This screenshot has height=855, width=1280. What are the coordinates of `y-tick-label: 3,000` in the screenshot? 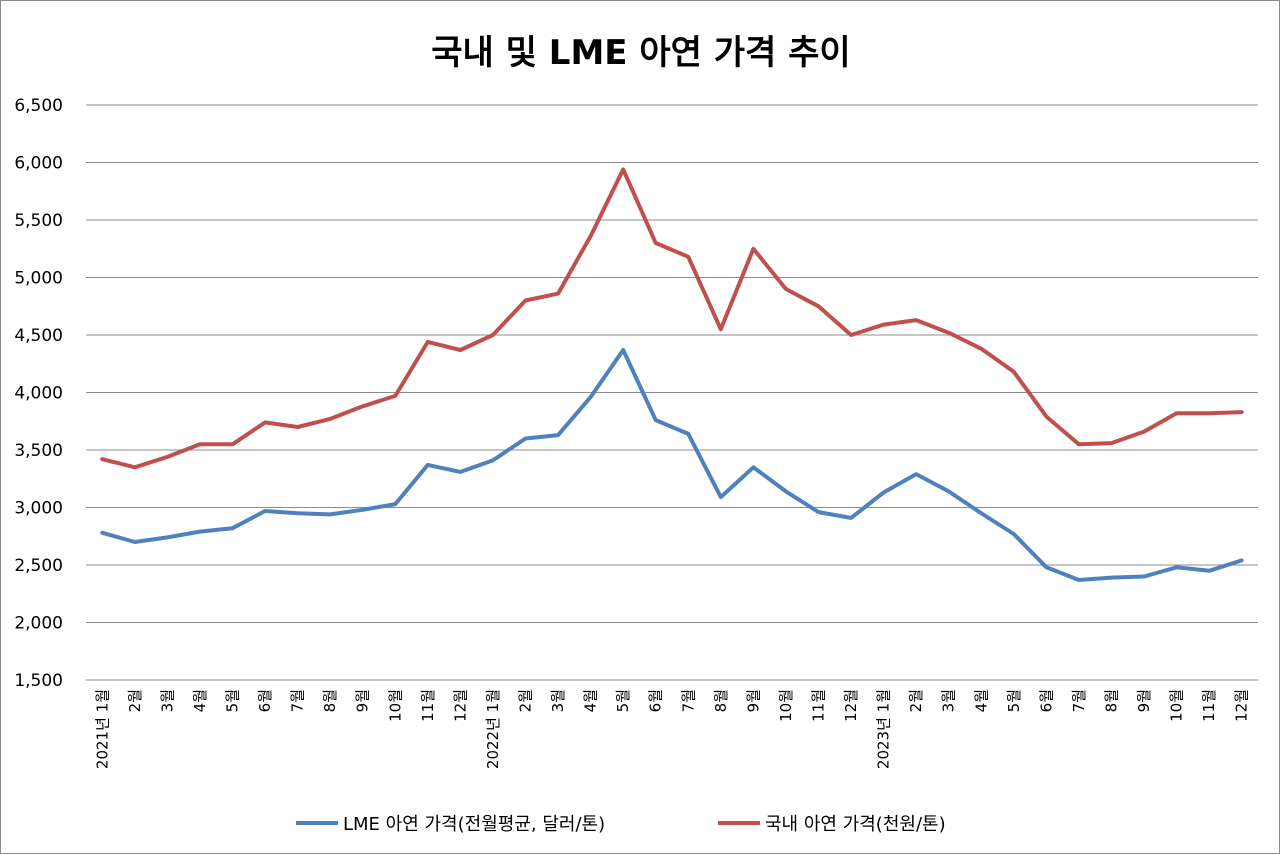 It's located at (38, 509).